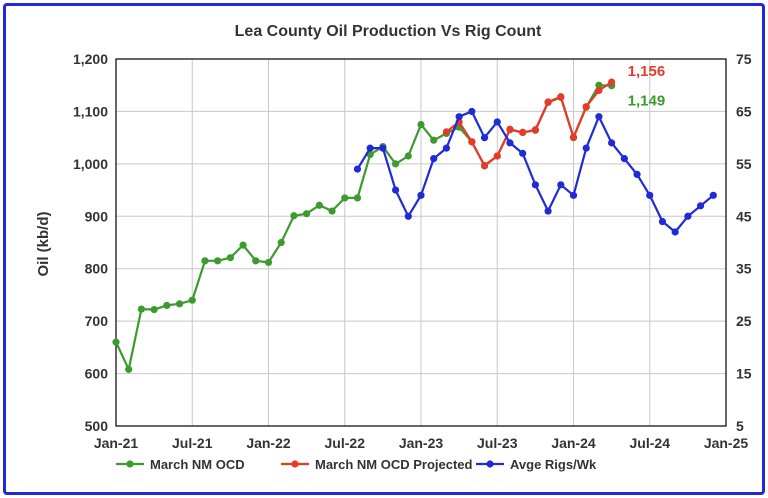  I want to click on legend-item: Avge Rigs/Wk, so click(536, 464).